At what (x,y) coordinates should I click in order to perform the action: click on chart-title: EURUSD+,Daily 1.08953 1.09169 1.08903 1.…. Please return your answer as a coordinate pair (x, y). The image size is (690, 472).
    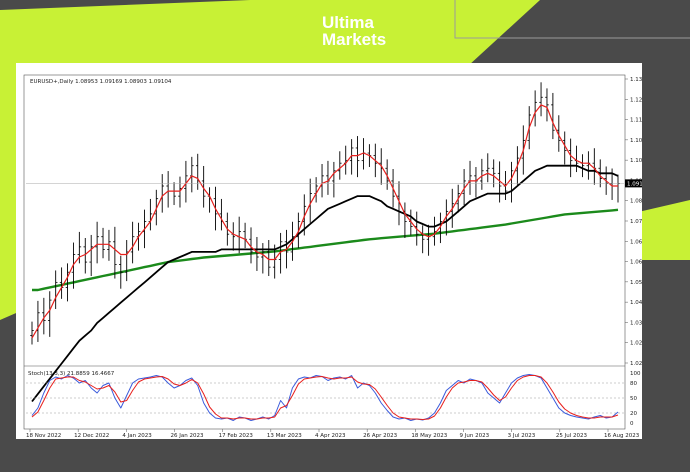
    Looking at the image, I should click on (101, 82).